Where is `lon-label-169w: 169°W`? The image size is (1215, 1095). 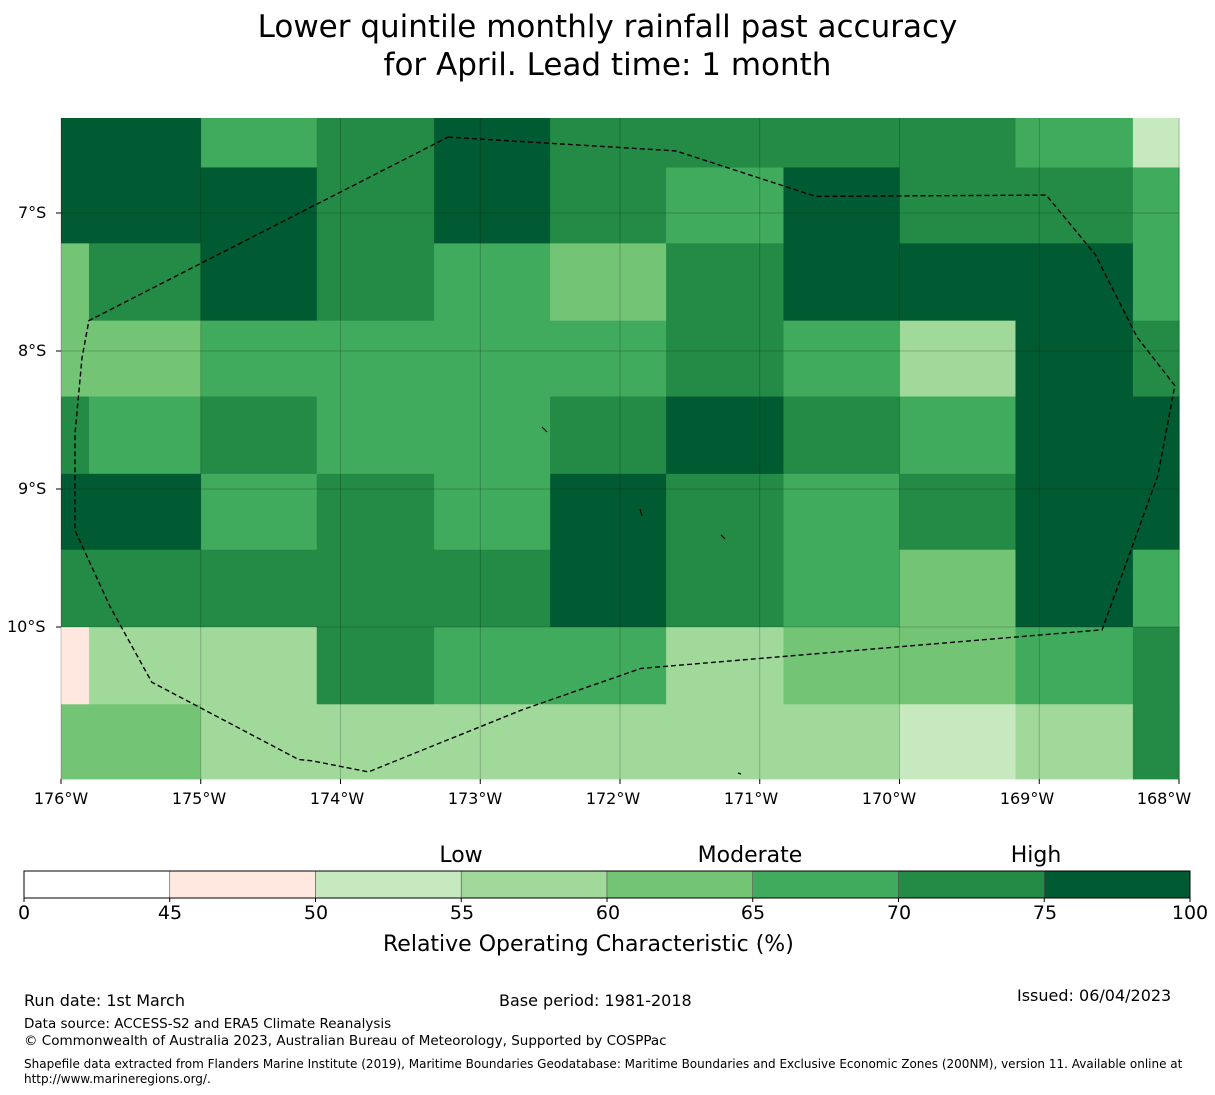
lon-label-169w: 169°W is located at coordinates (1027, 798).